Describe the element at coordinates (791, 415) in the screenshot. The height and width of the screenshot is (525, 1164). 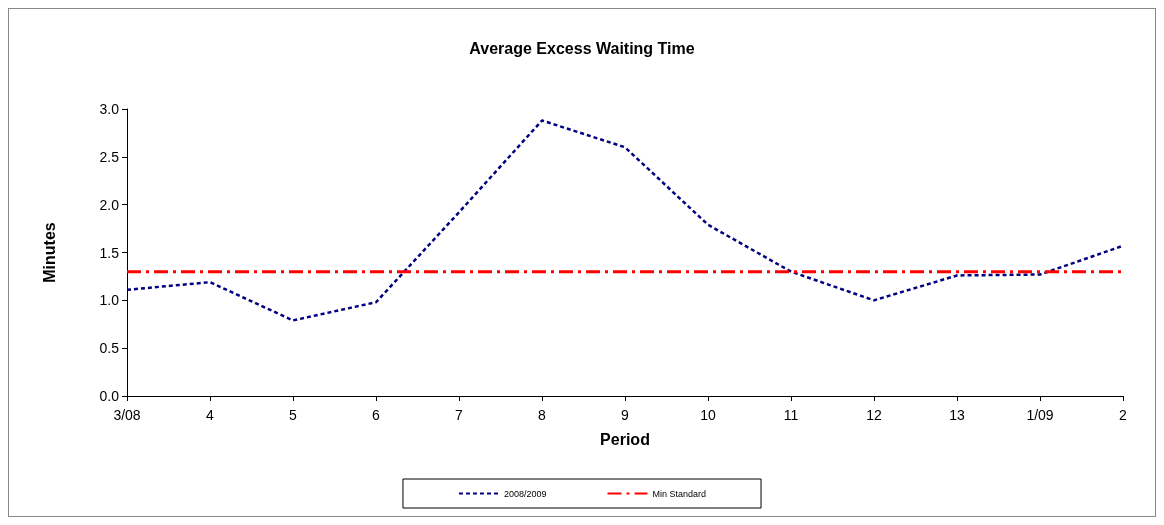
I see `x-tick-label: 11` at that location.